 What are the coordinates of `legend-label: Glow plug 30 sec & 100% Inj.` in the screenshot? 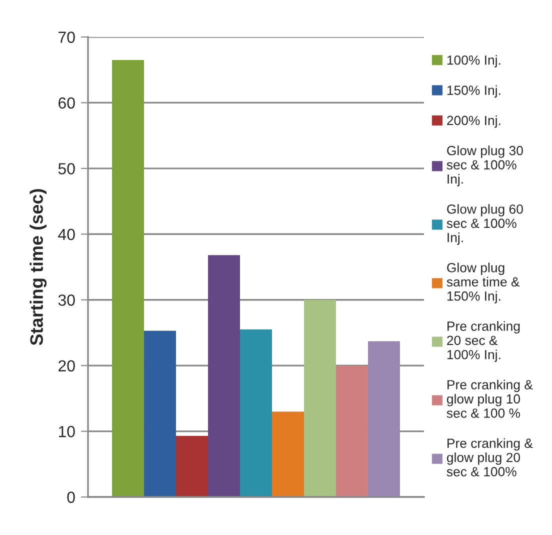 It's located at (484, 166).